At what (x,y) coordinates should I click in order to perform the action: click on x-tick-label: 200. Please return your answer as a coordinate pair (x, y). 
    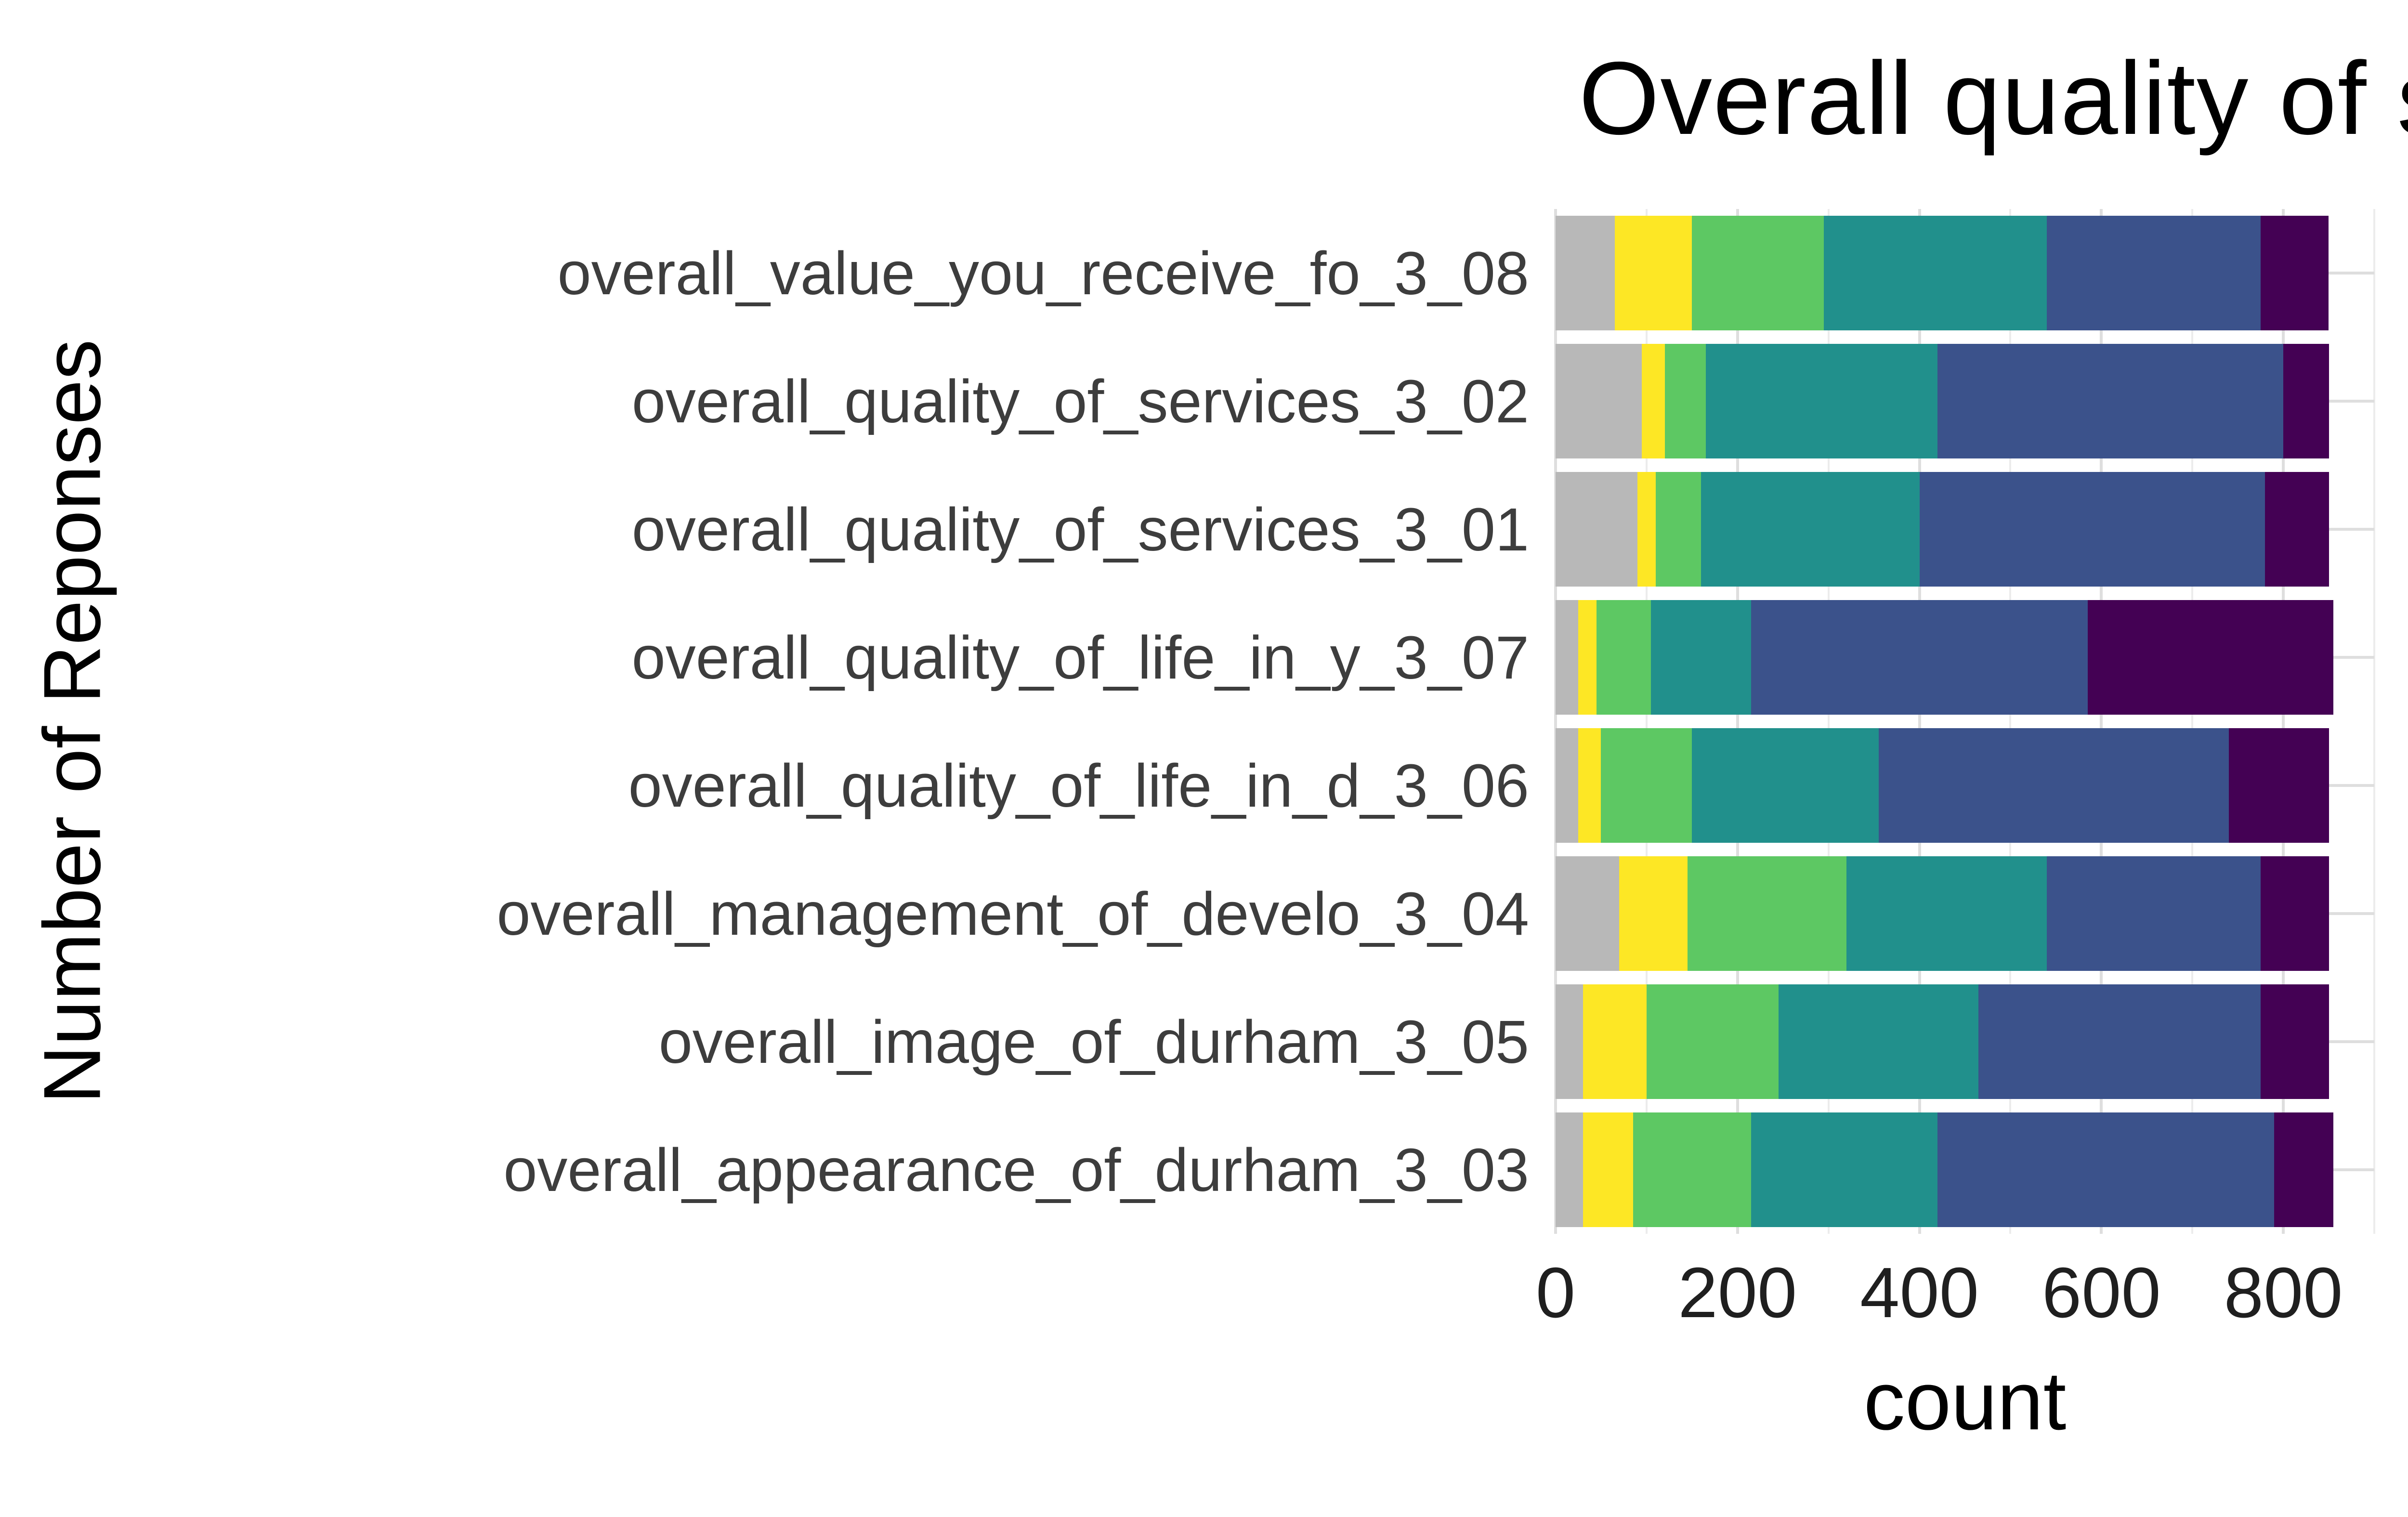
    Looking at the image, I should click on (1737, 1293).